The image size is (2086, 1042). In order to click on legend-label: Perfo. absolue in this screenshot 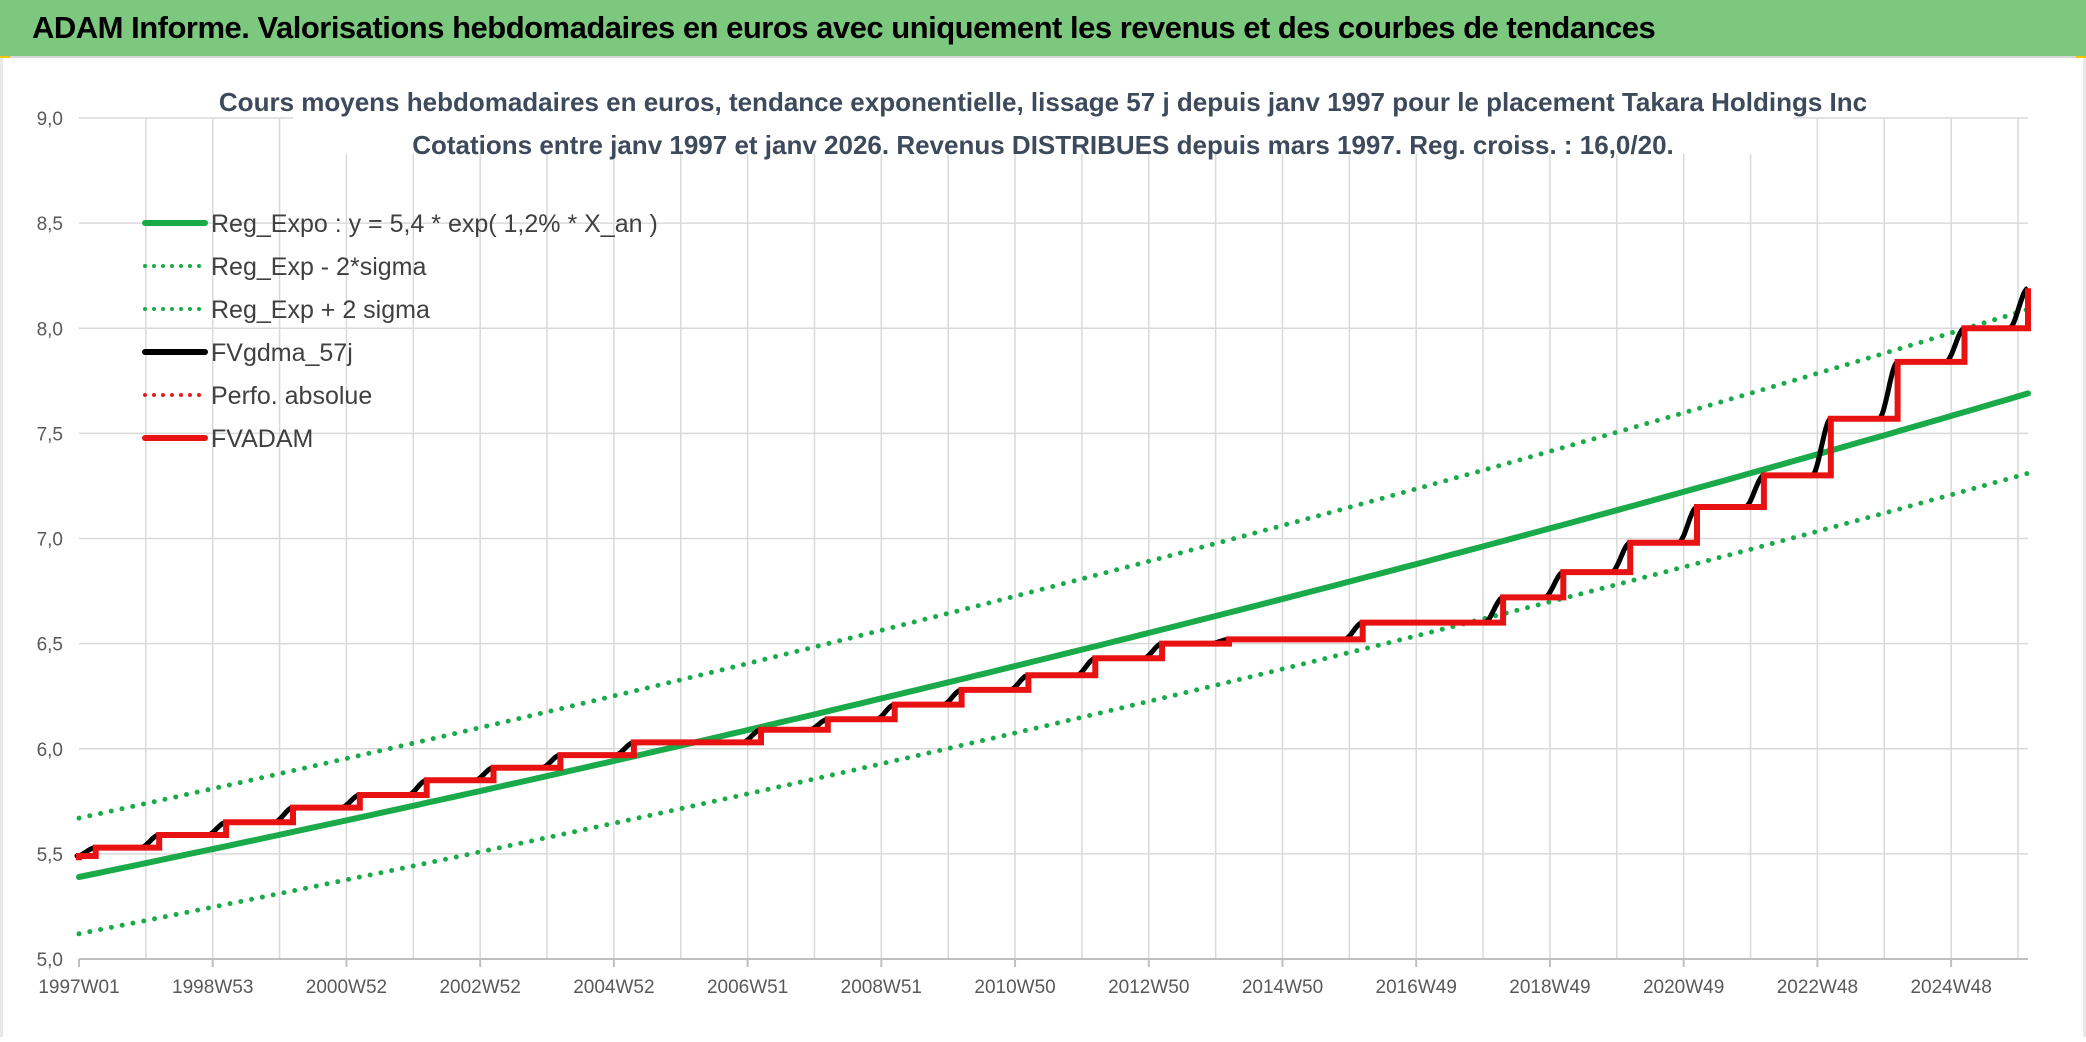, I will do `click(291, 396)`.